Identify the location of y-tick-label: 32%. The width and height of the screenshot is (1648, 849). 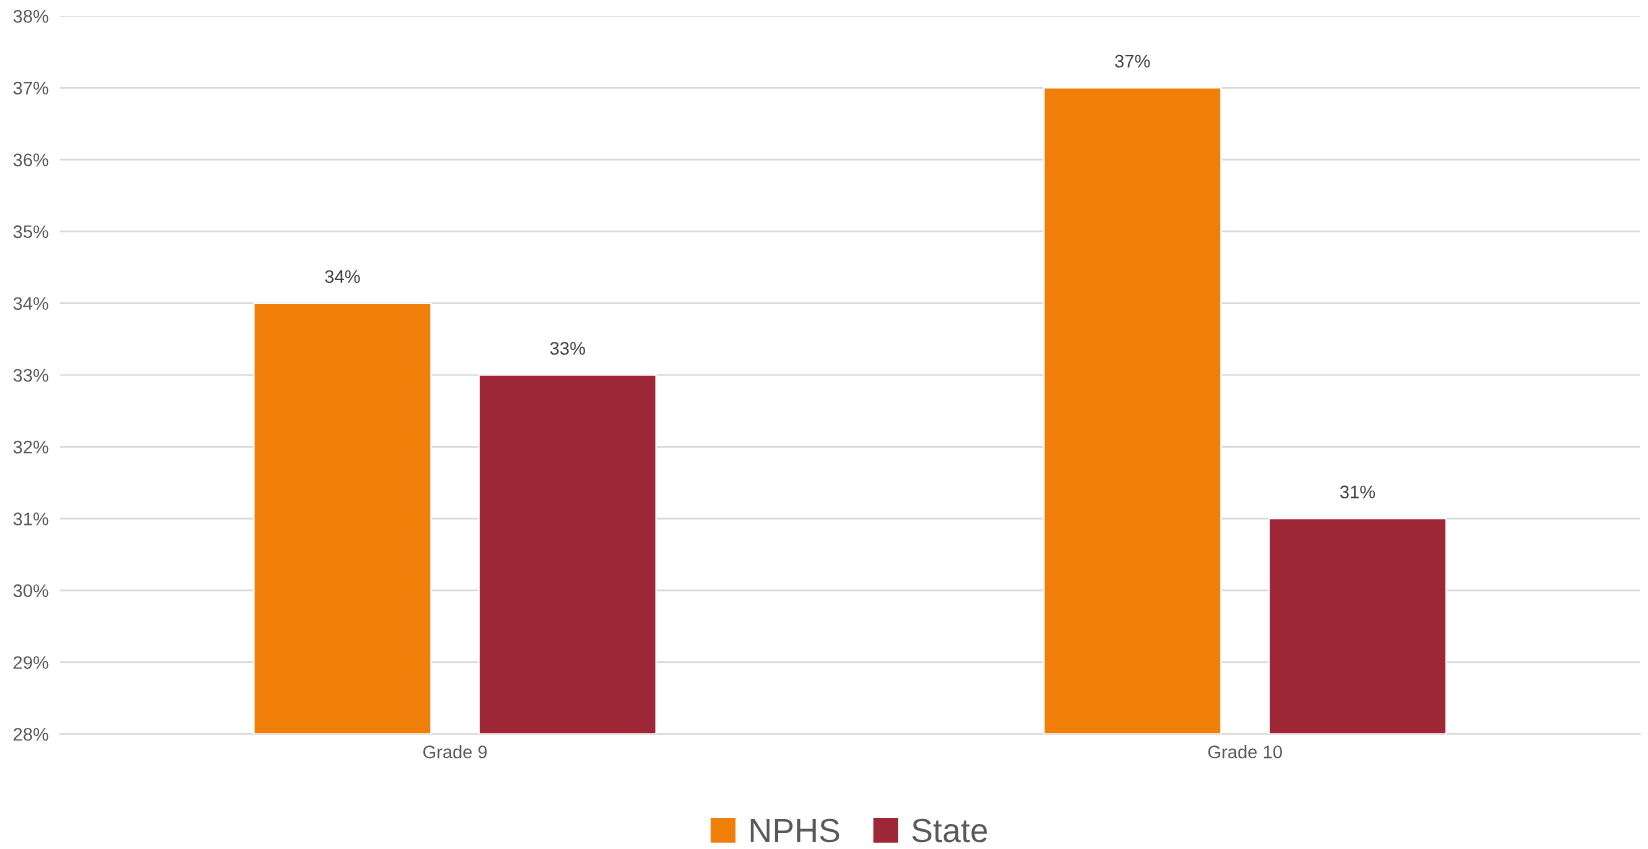
(31, 447).